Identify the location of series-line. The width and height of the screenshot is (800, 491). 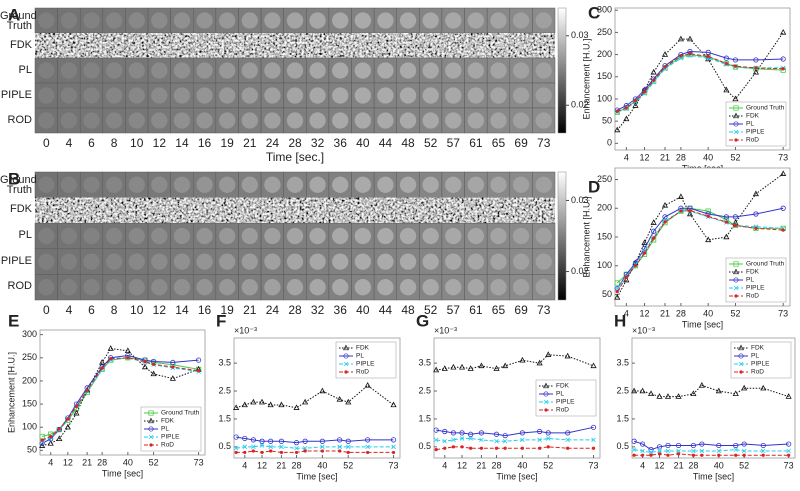
(711, 391).